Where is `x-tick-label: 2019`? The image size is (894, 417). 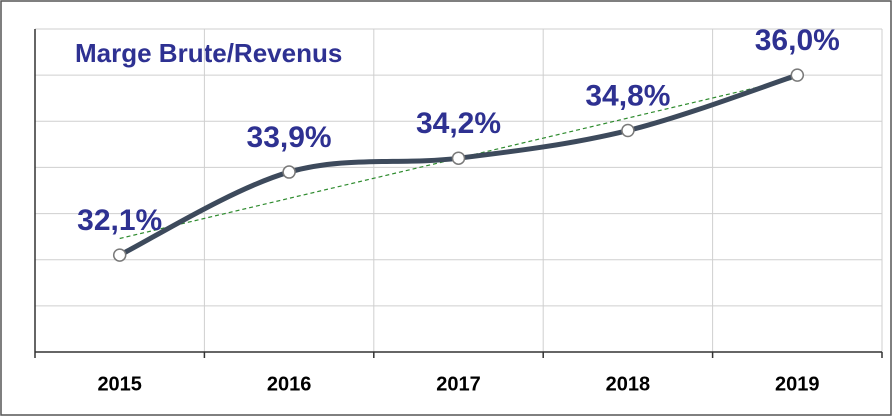
x-tick-label: 2019 is located at coordinates (797, 384).